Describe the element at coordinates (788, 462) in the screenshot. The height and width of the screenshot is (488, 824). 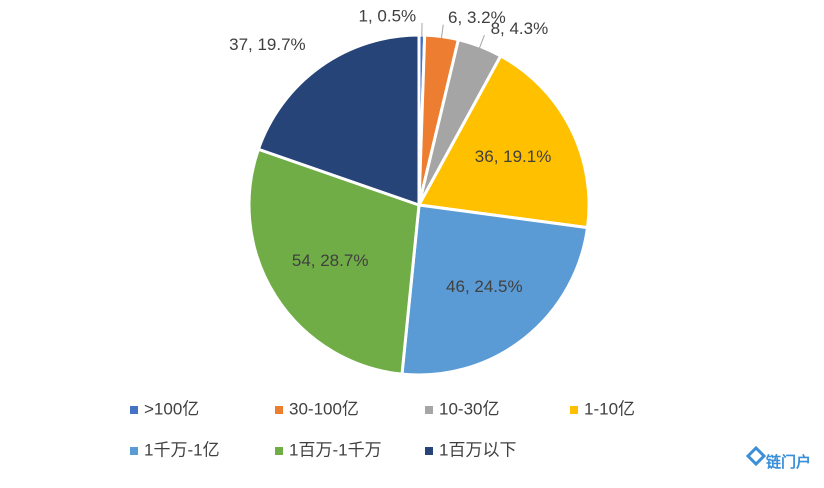
I see `watermark: 链门户` at that location.